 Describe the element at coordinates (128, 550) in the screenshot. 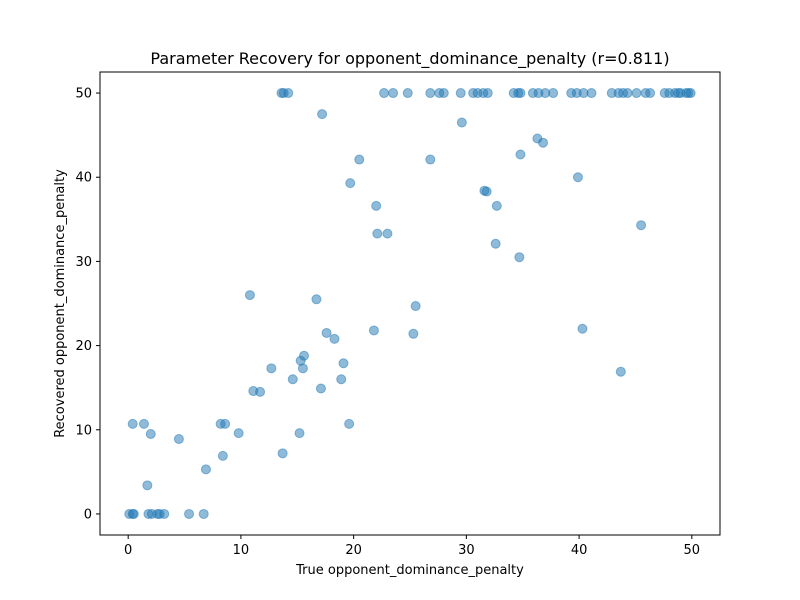

I see `x-tick-label: 0` at that location.